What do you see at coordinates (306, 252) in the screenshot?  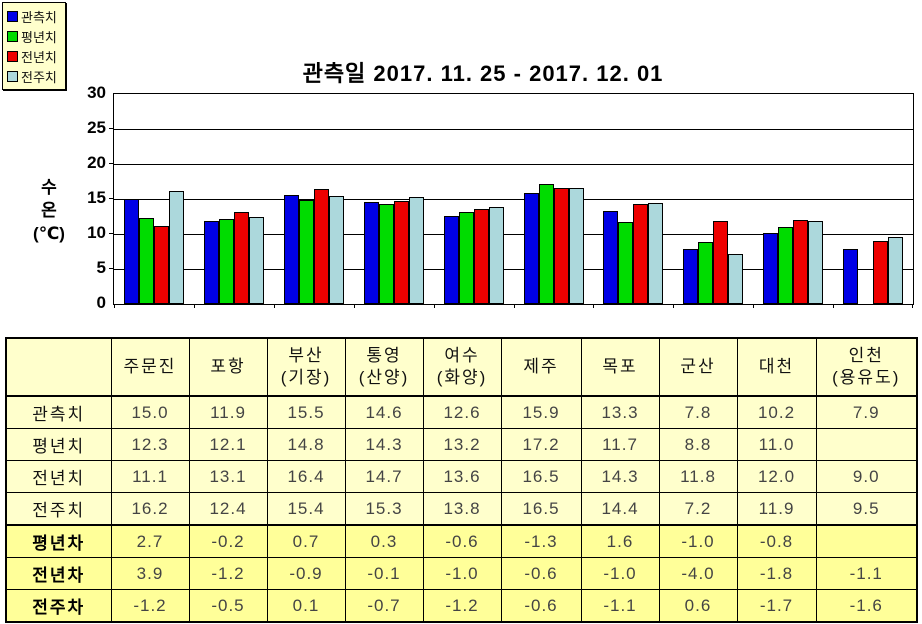 I see `bar-평년치-부산(기장)` at bounding box center [306, 252].